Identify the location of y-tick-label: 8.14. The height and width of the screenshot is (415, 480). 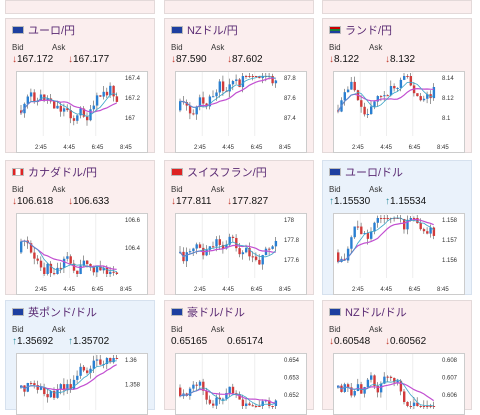
(448, 79).